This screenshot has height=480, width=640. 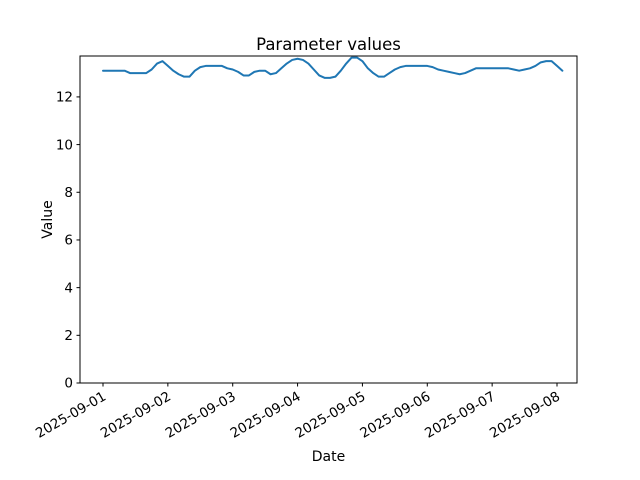 What do you see at coordinates (68, 288) in the screenshot?
I see `y-tick-label: 4` at bounding box center [68, 288].